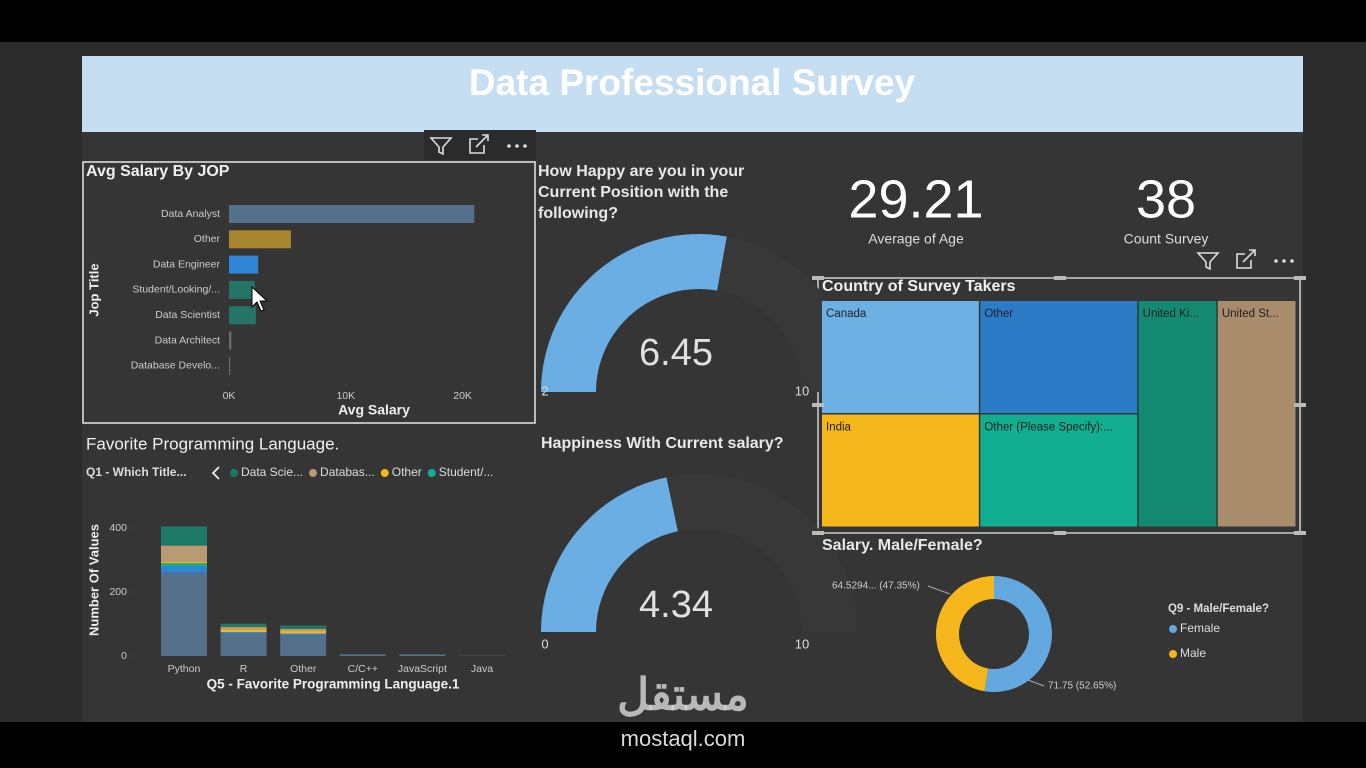 The width and height of the screenshot is (1366, 768). I want to click on x-tick-label: C/C++, so click(363, 669).